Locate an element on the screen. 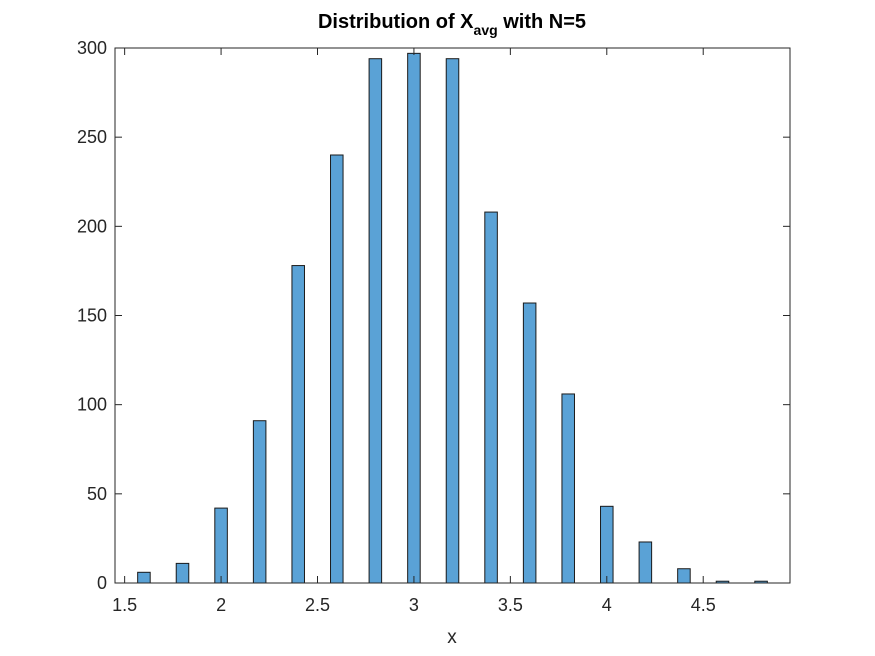  x-tick-label: 2.5 is located at coordinates (317, 605).